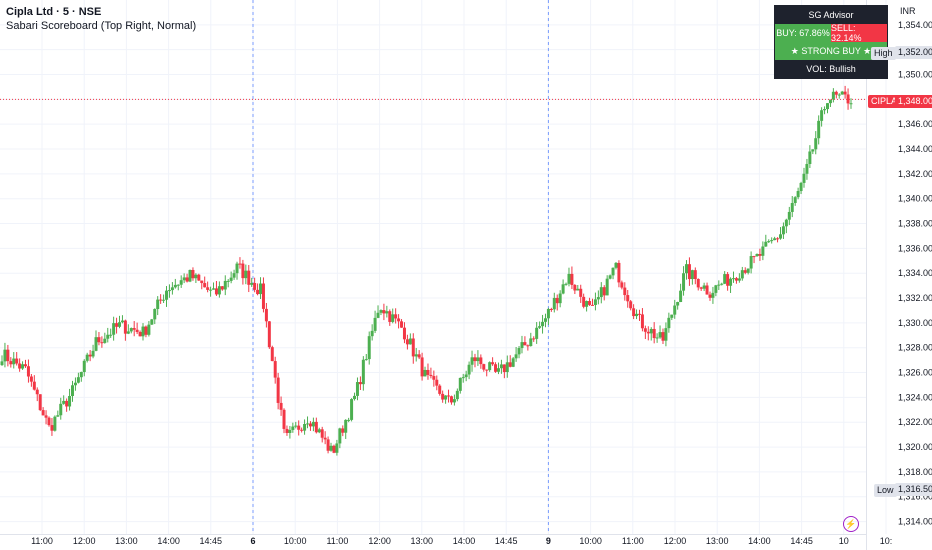 This screenshot has height=550, width=932. I want to click on low-value: 1,316.50, so click(913, 489).